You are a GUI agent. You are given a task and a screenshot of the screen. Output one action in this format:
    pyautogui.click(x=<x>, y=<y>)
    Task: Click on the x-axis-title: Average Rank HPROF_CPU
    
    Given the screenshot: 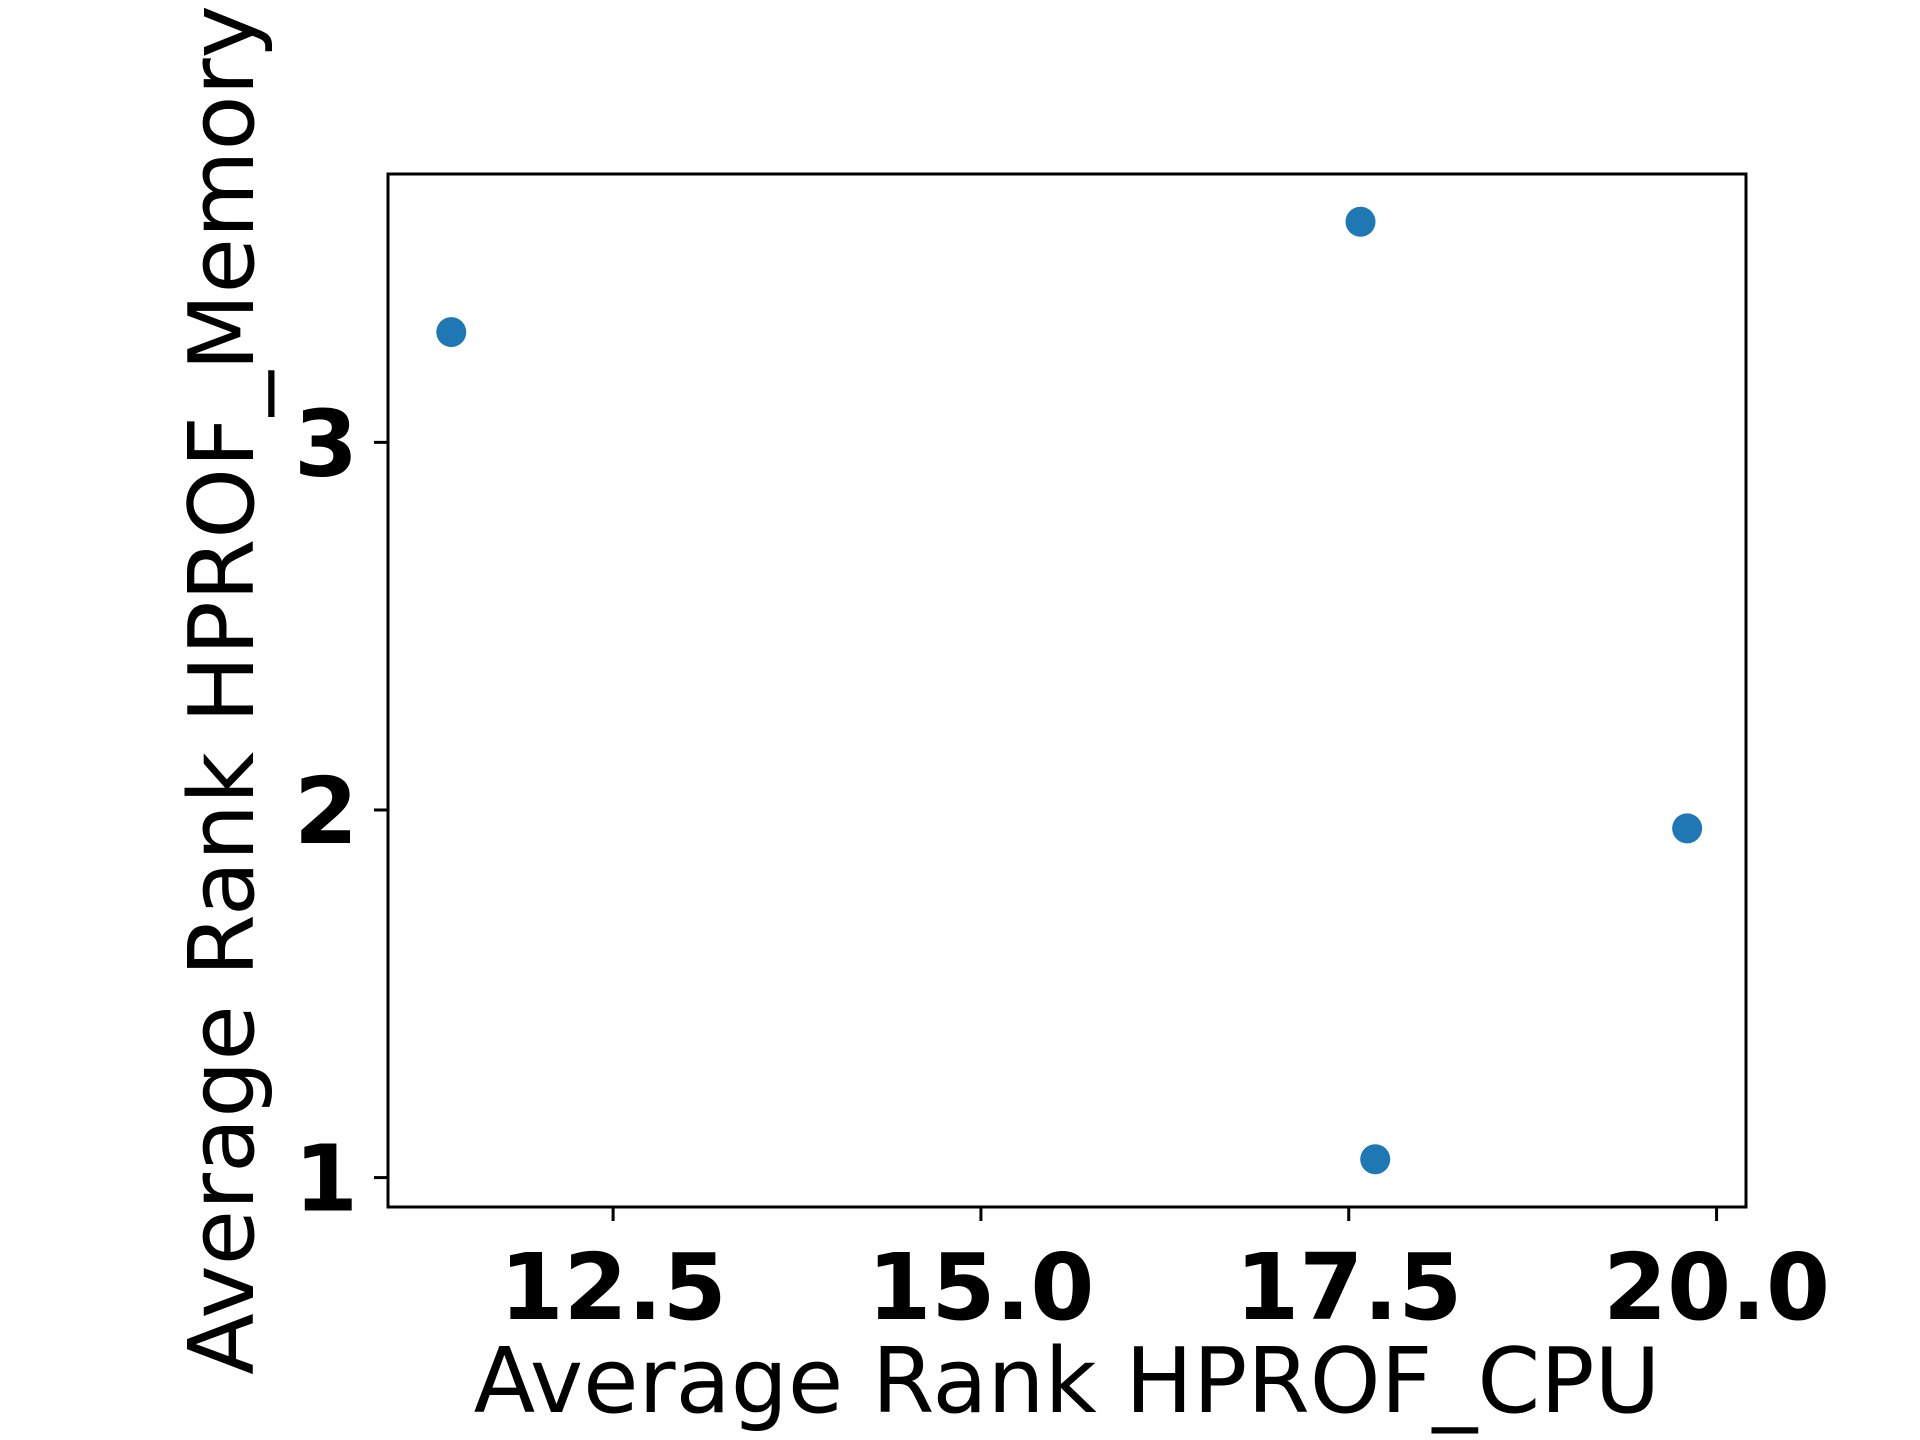 What is the action you would take?
    pyautogui.click(x=1067, y=1381)
    